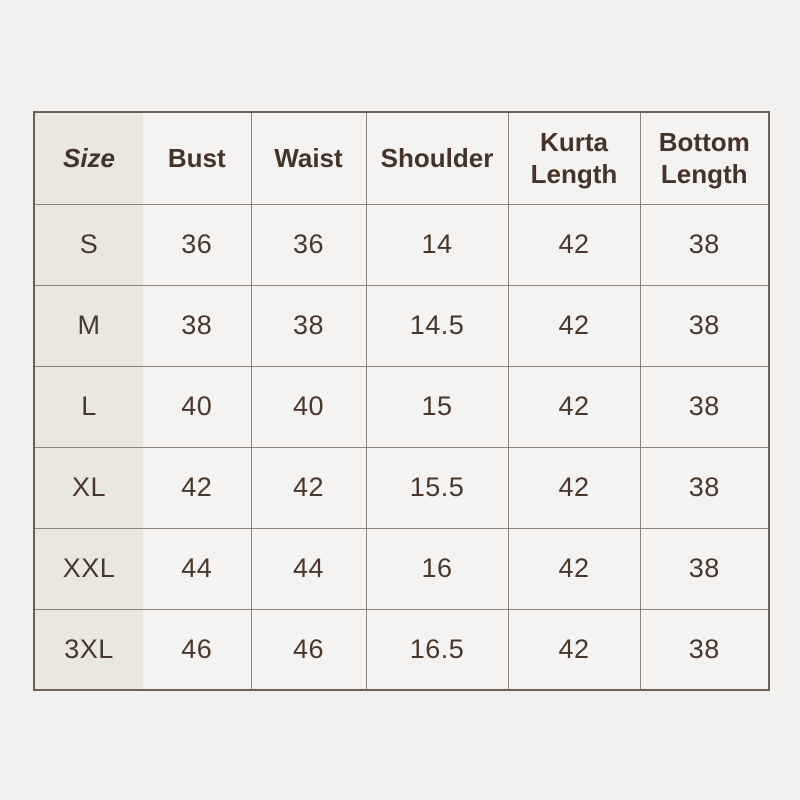  Describe the element at coordinates (574, 649) in the screenshot. I see `cell-3xl-kurta-length: 42` at that location.